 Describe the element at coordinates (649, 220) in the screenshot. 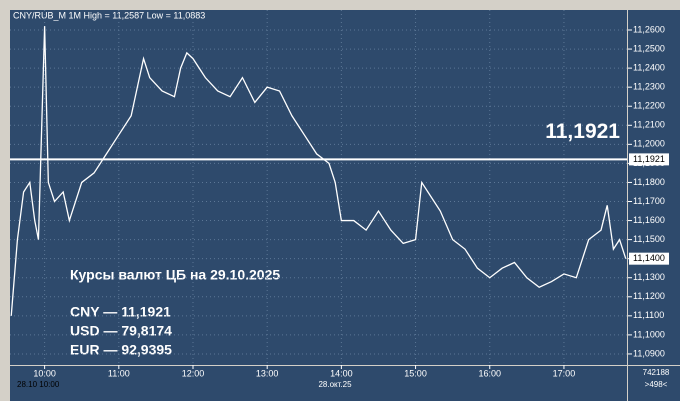

I see `y-tick-label: 11,1600` at that location.